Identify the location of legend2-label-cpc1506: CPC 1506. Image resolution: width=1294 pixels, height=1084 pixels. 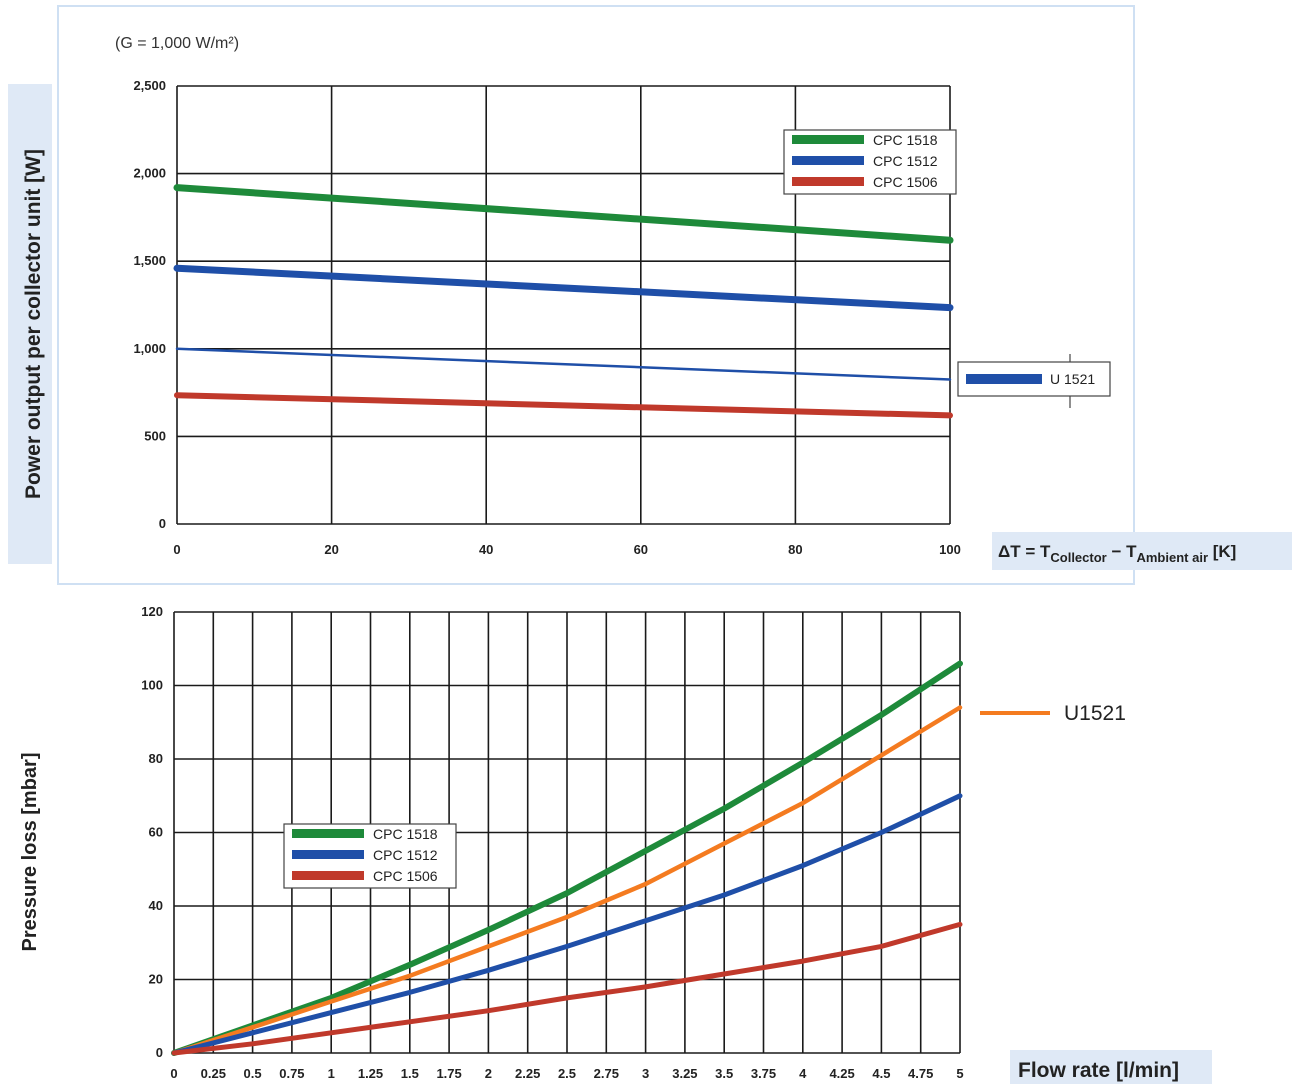
(405, 876).